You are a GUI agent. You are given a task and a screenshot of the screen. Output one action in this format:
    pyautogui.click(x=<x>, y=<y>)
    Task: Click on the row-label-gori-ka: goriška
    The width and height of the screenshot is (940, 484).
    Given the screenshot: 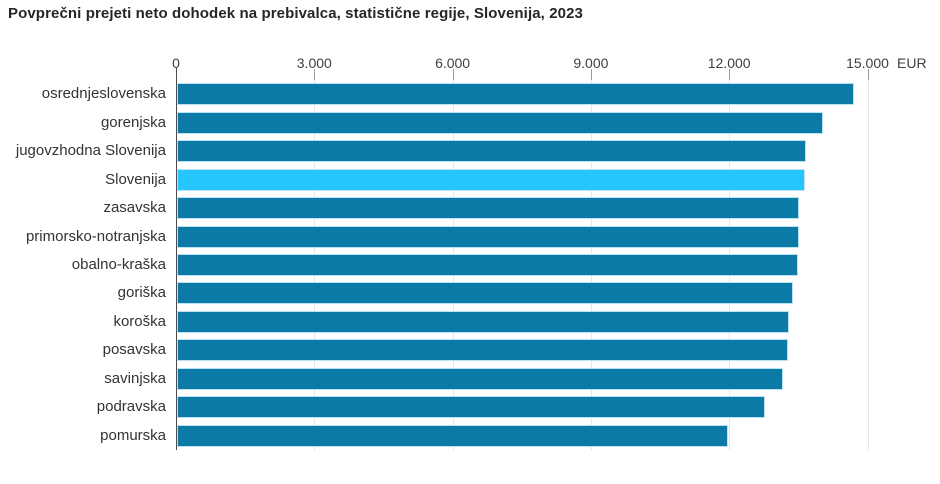 What is the action you would take?
    pyautogui.click(x=141, y=293)
    